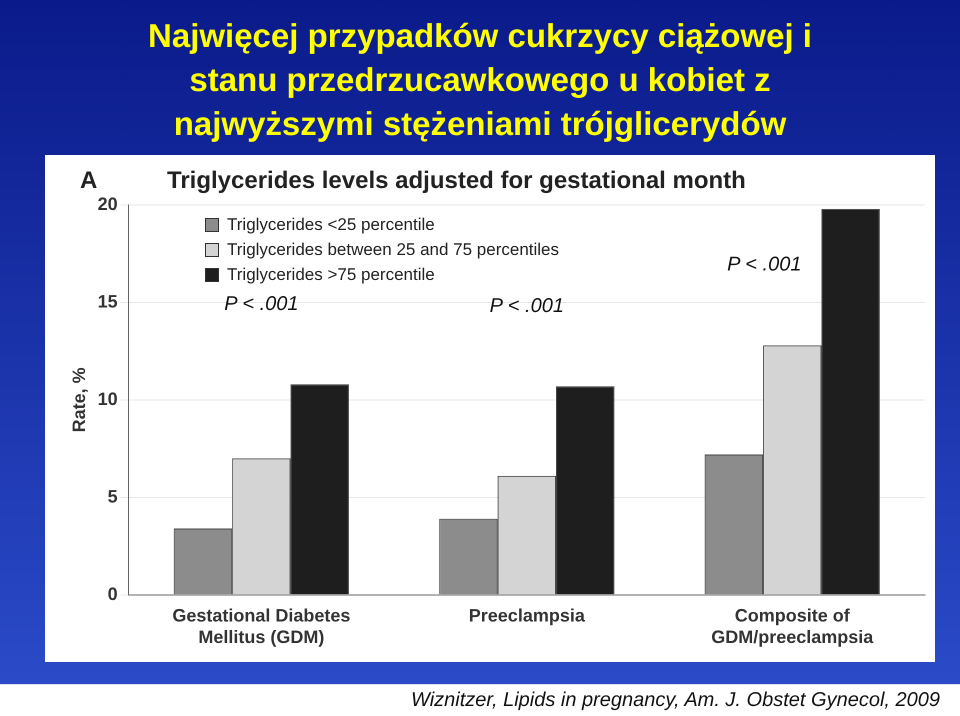 This screenshot has width=960, height=716. What do you see at coordinates (108, 398) in the screenshot?
I see `y-tick-label: 10` at bounding box center [108, 398].